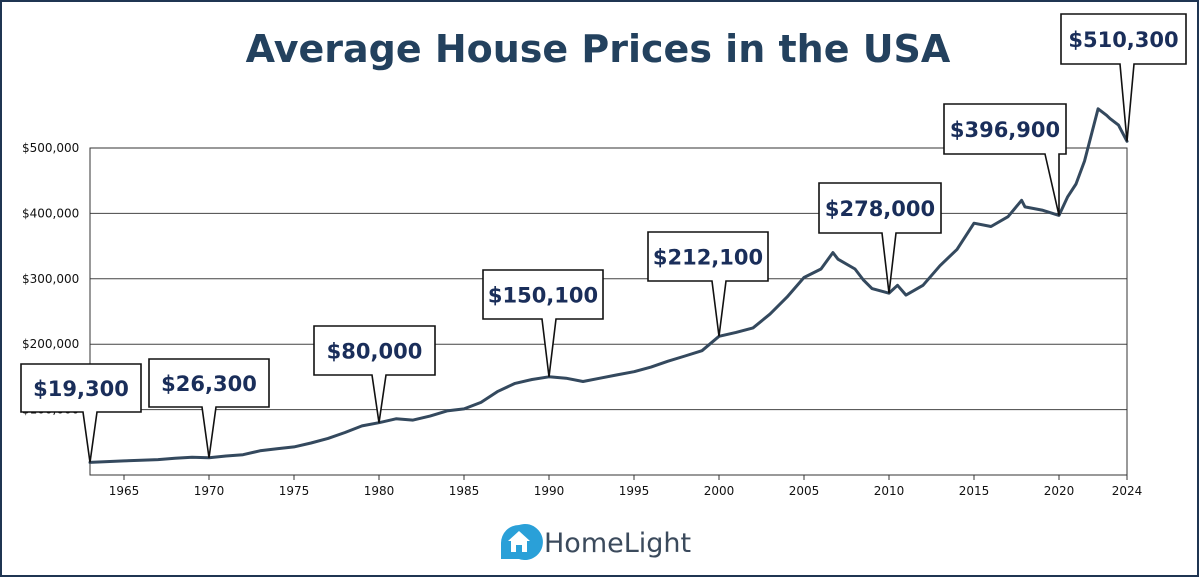 The width and height of the screenshot is (1199, 577). What do you see at coordinates (1059, 491) in the screenshot?
I see `x-tick-label: 2020` at bounding box center [1059, 491].